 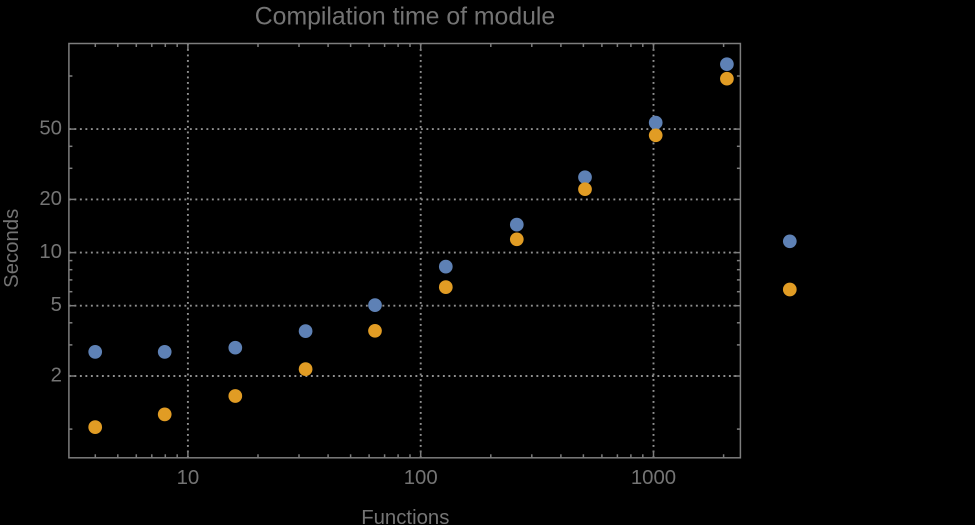 I want to click on svg-text: Functions, so click(x=405, y=516).